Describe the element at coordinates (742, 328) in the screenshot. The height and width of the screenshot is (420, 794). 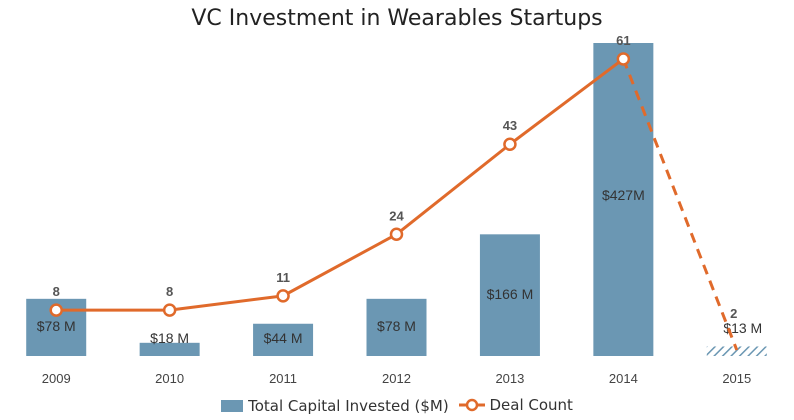
I see `bar-label-2015: $13 M` at that location.